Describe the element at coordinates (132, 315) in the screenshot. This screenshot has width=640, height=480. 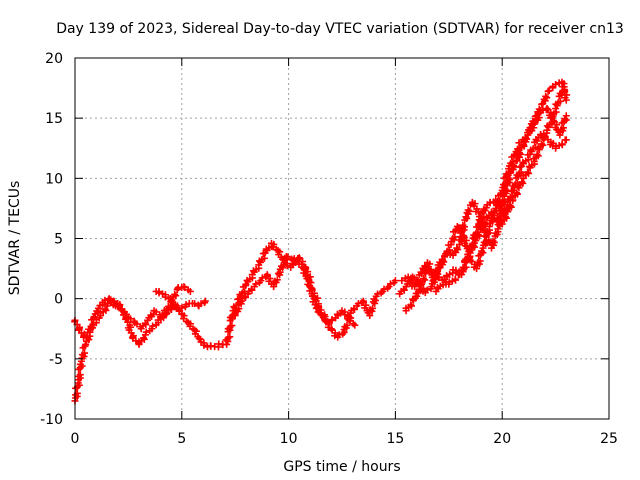
I see `series-track-b` at that location.